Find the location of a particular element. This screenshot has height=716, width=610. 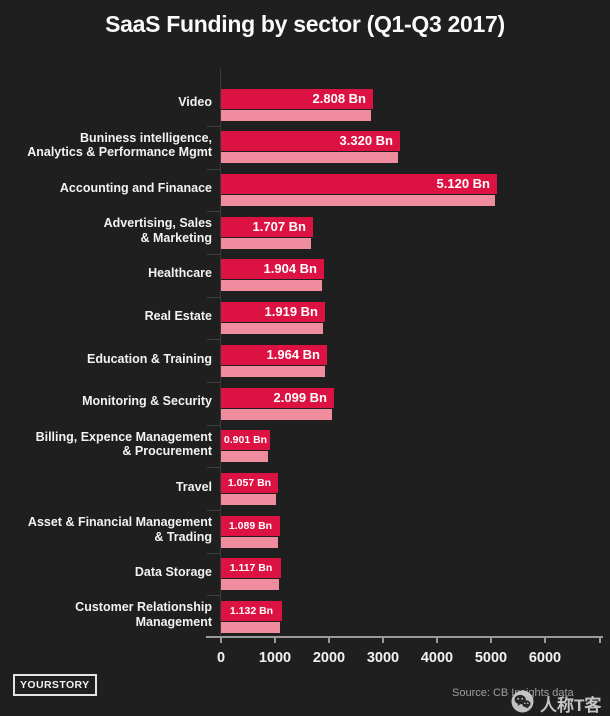

x-axis-tick-label: 6000 is located at coordinates (545, 658).